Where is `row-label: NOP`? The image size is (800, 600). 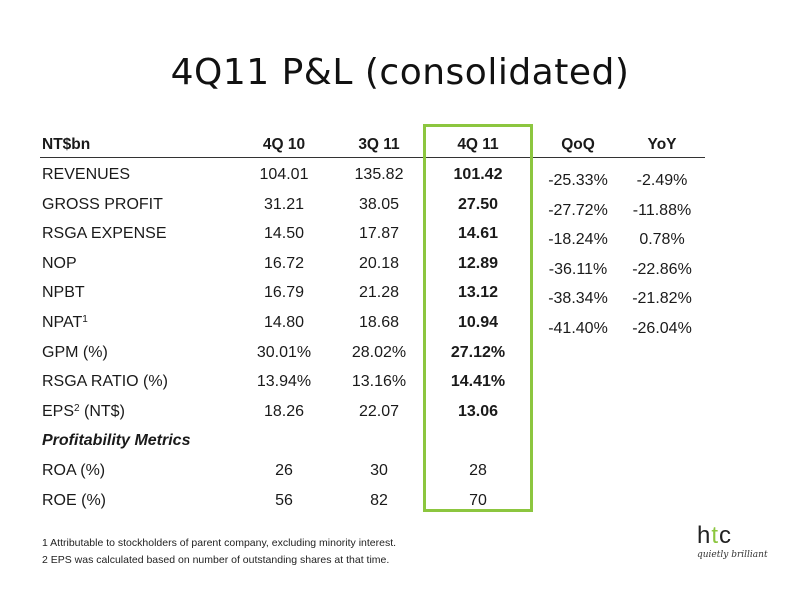
row-label: NOP is located at coordinates (59, 264).